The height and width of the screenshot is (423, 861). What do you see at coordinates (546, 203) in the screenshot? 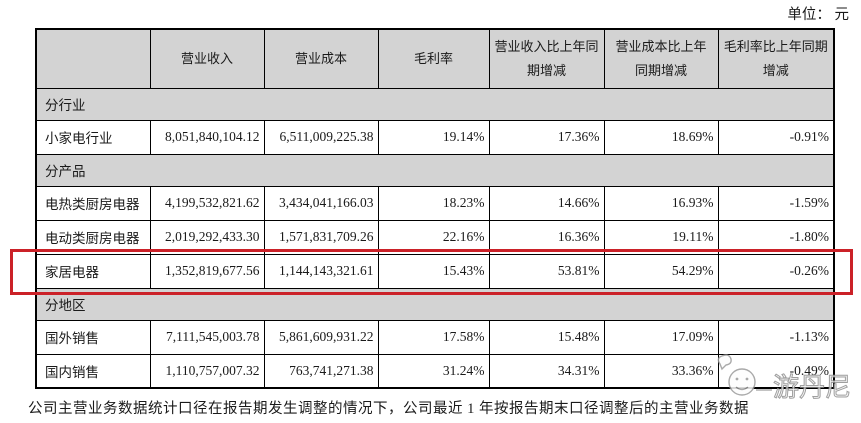
I see `cell-revenue-yoy: 14.66%` at bounding box center [546, 203].